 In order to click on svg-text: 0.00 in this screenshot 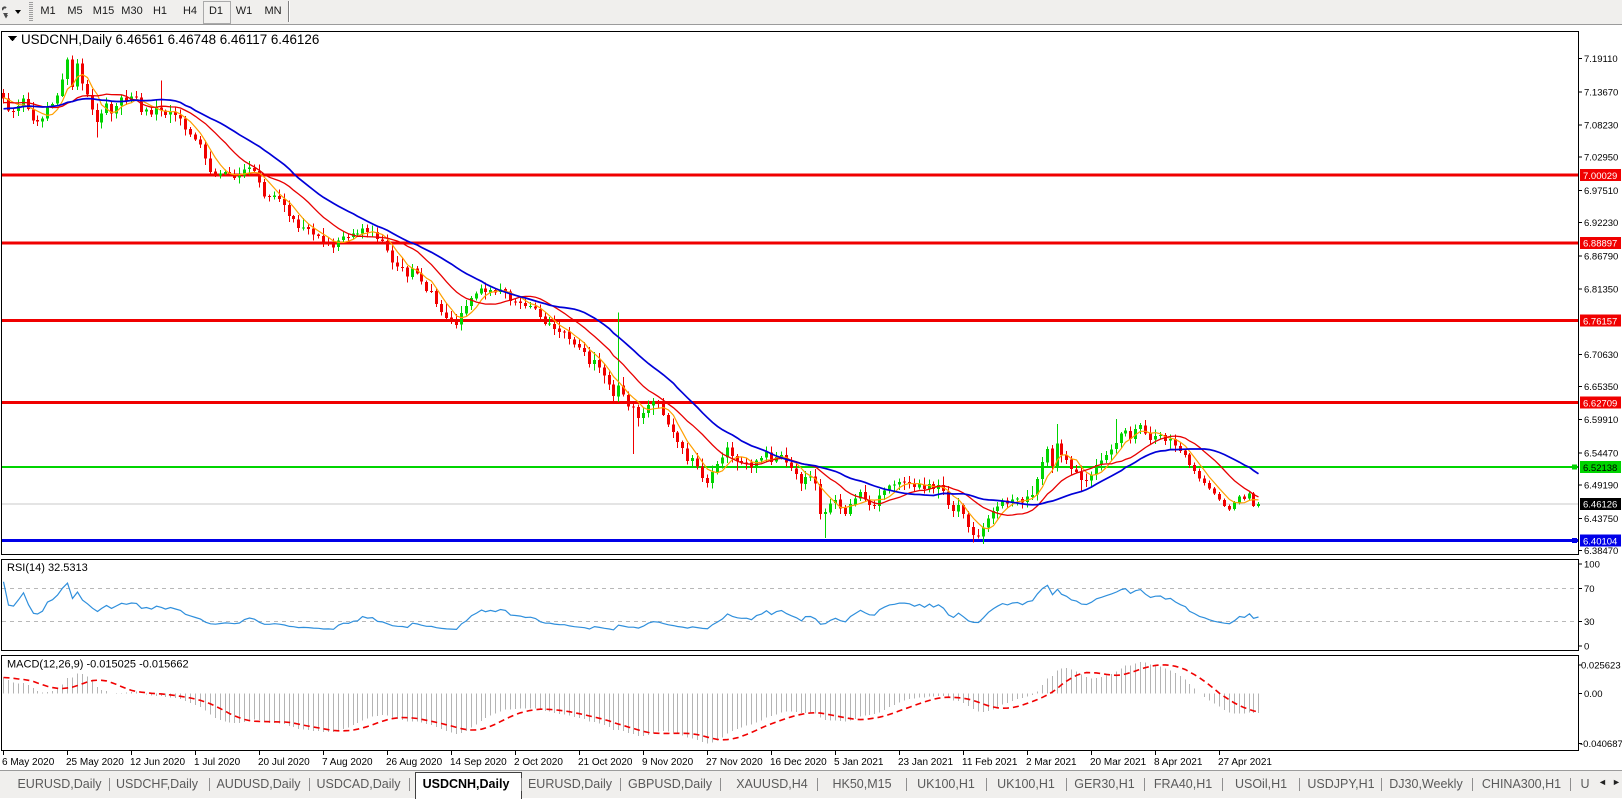, I will do `click(1593, 694)`.